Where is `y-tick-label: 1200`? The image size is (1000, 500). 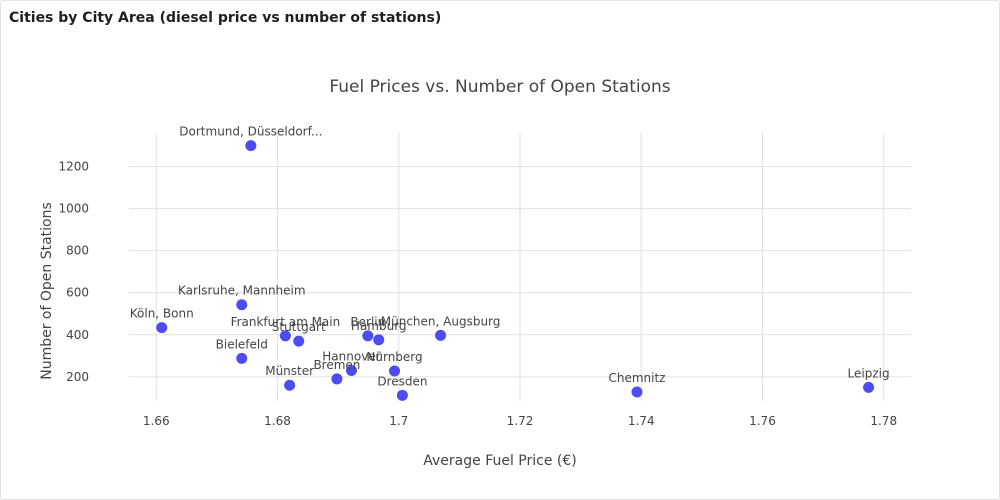
y-tick-label: 1200 is located at coordinates (73, 167).